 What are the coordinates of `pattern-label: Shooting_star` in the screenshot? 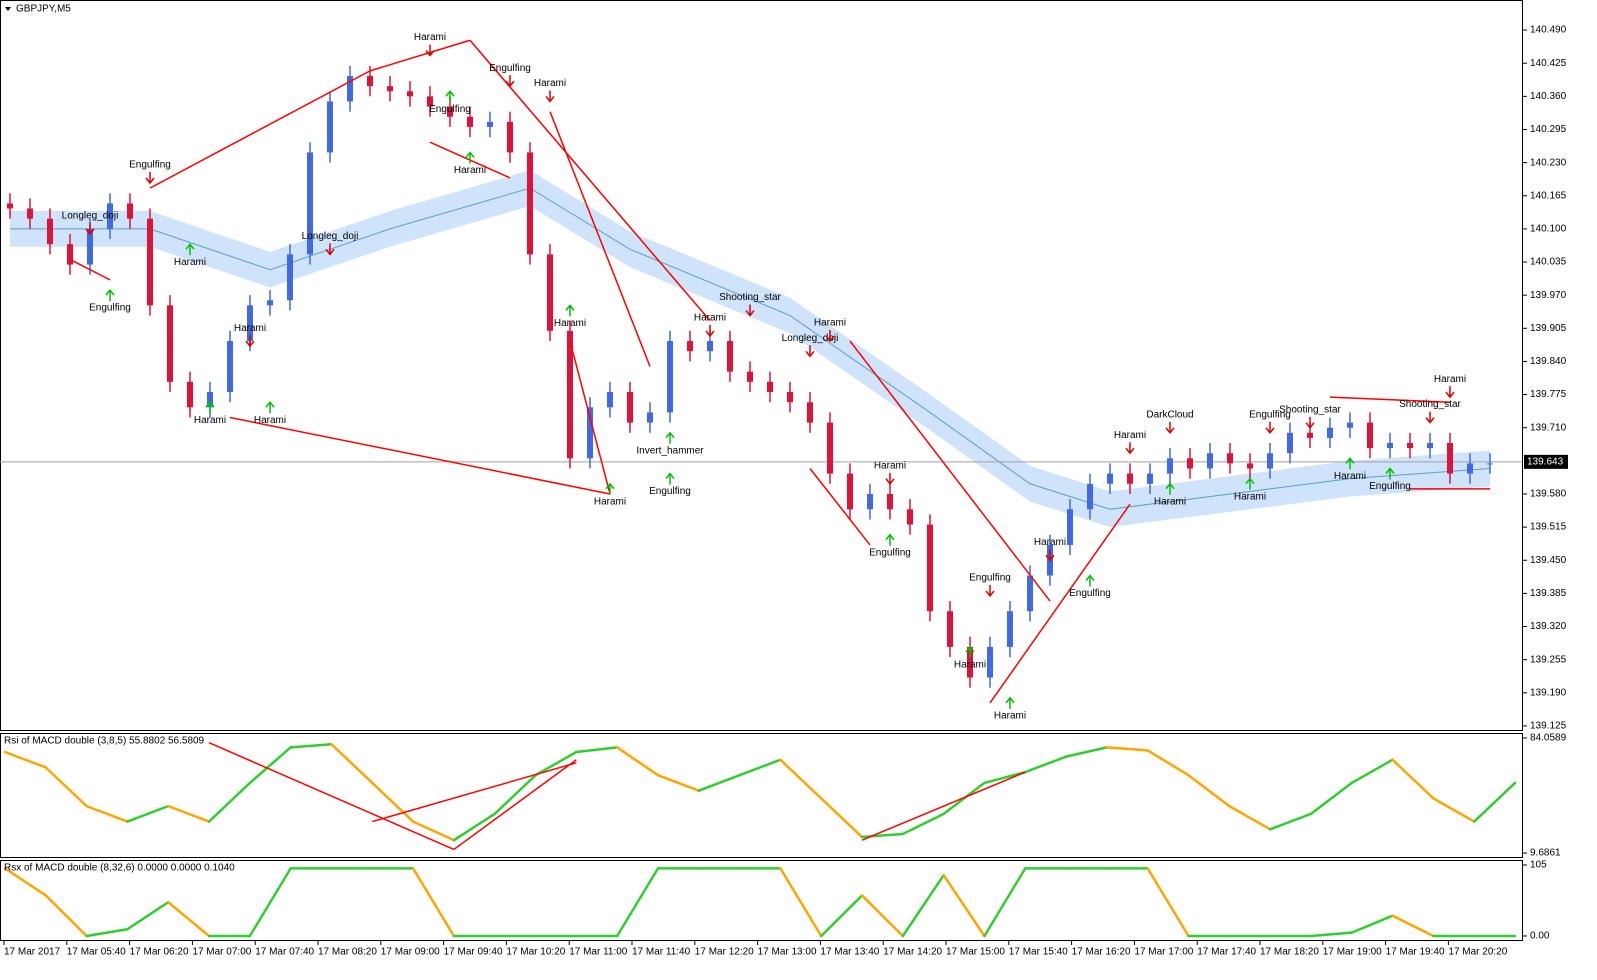 It's located at (1430, 404).